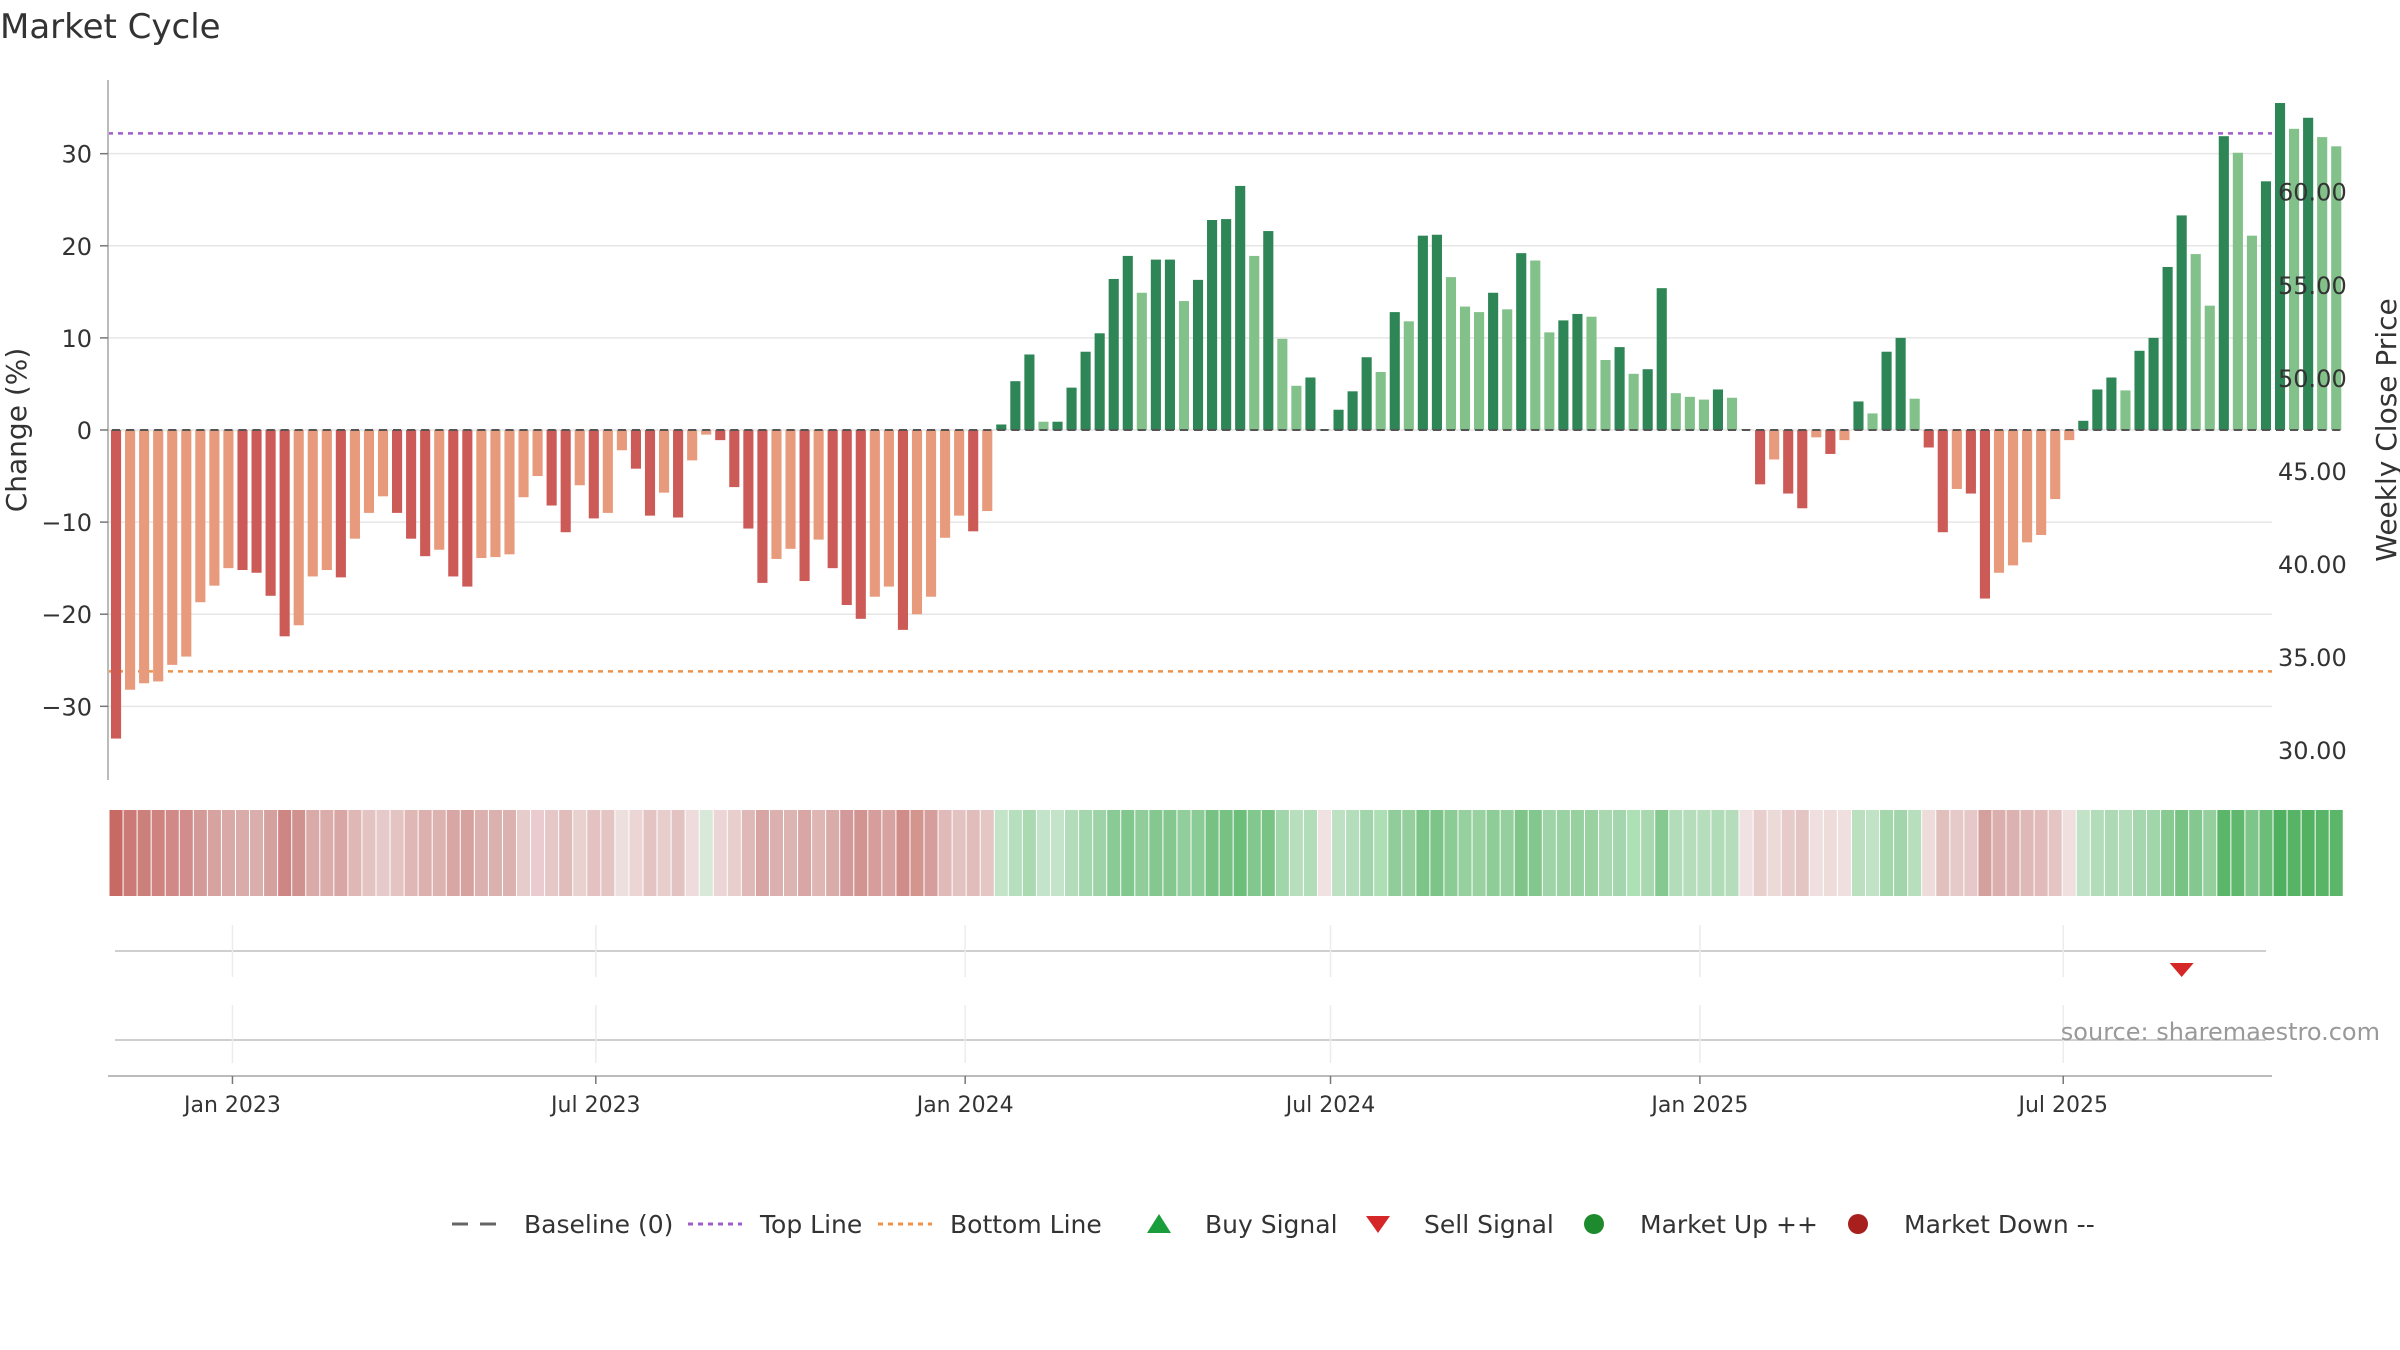  What do you see at coordinates (76, 339) in the screenshot?
I see `y-tick-label: 10` at bounding box center [76, 339].